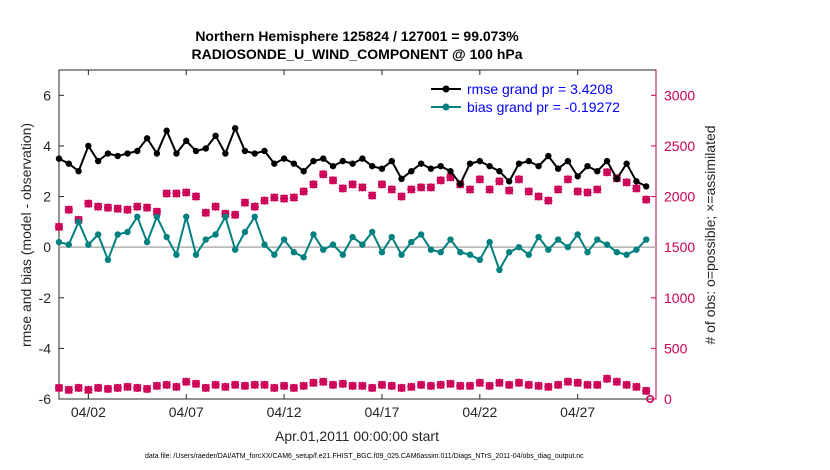 This screenshot has height=470, width=830. I want to click on y-right-tick-label: 2000, so click(679, 197).